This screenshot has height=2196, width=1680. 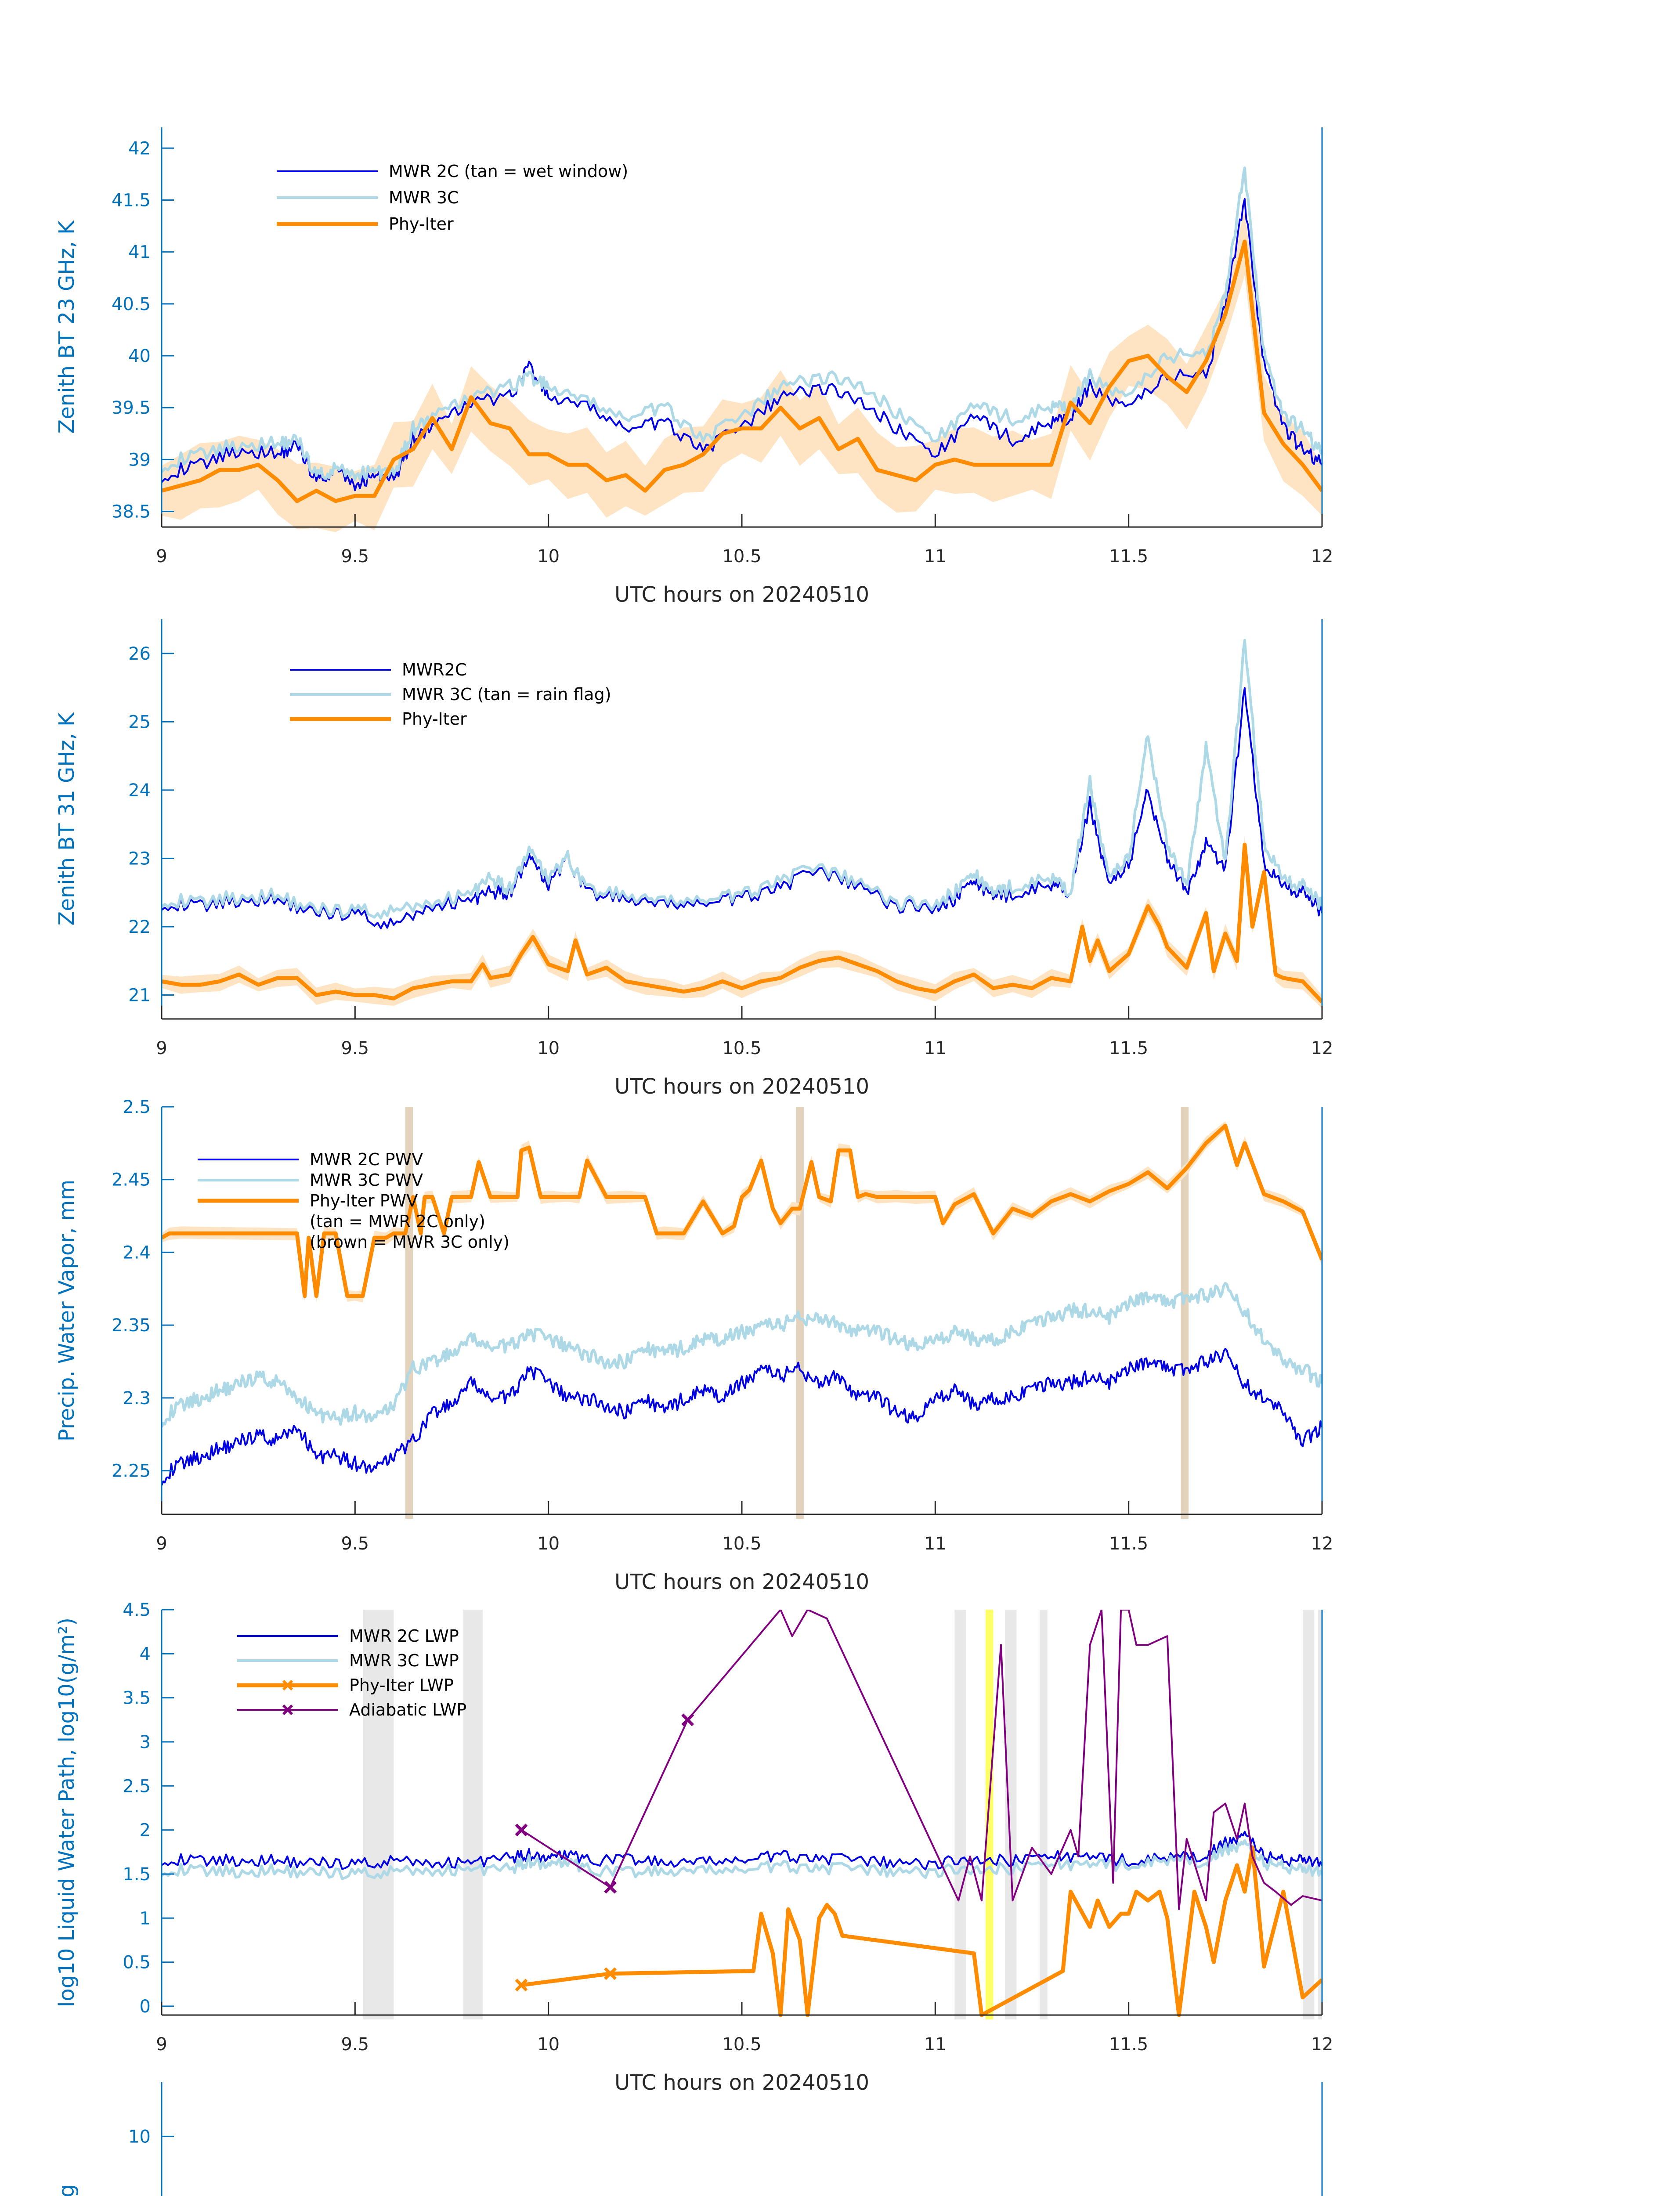 I want to click on series-phy-iter-pwv, so click(x=742, y=1210).